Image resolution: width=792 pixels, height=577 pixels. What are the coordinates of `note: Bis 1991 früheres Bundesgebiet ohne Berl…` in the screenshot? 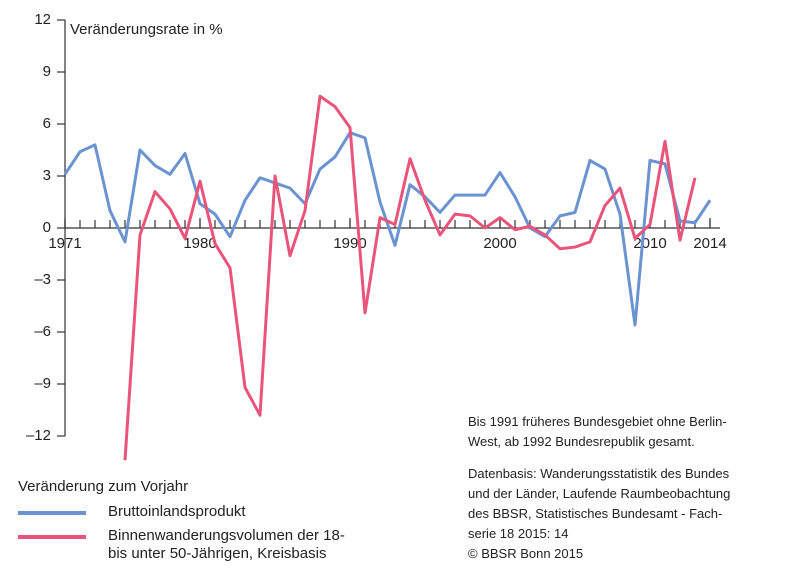 It's located at (599, 432).